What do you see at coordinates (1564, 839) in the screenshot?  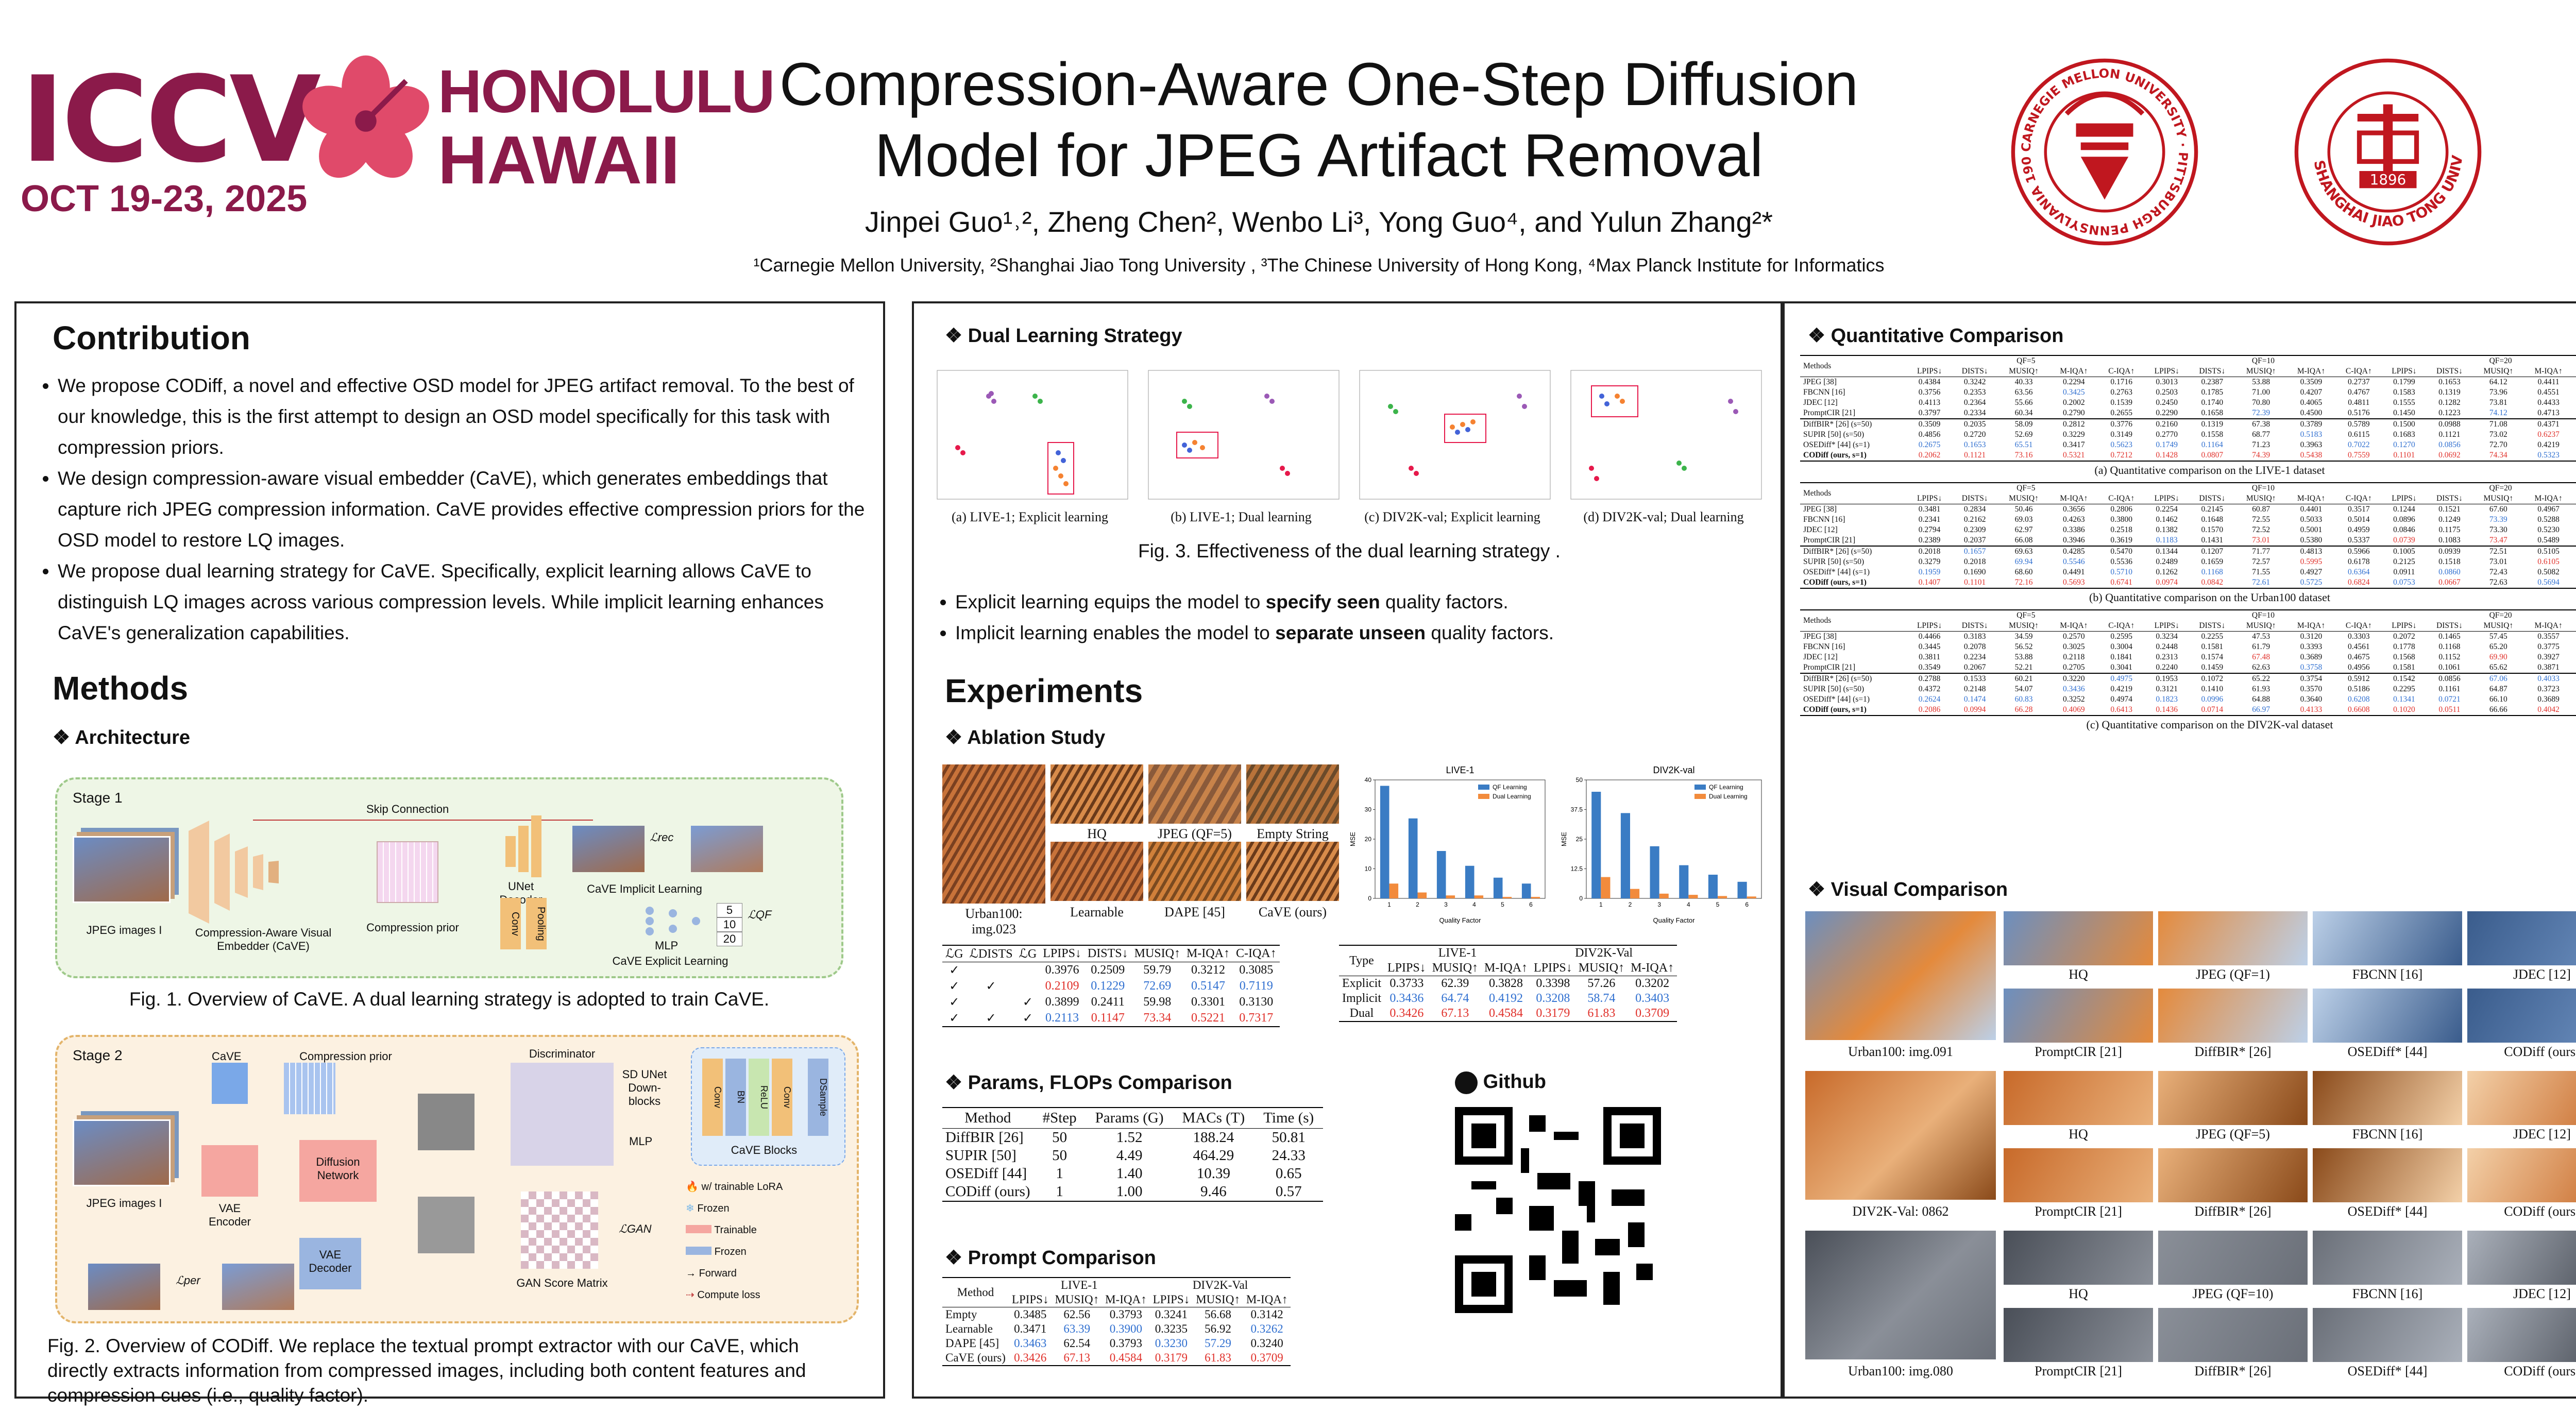 I see `y-axis-label: MSE` at bounding box center [1564, 839].